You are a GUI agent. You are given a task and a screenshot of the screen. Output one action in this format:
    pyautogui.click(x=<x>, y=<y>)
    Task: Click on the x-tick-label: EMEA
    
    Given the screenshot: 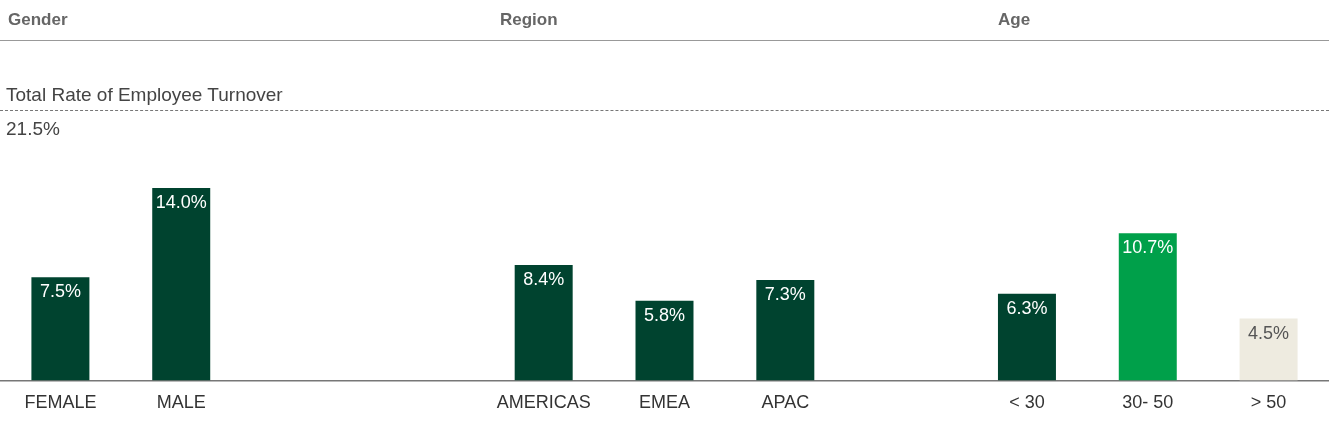 What is the action you would take?
    pyautogui.click(x=664, y=402)
    